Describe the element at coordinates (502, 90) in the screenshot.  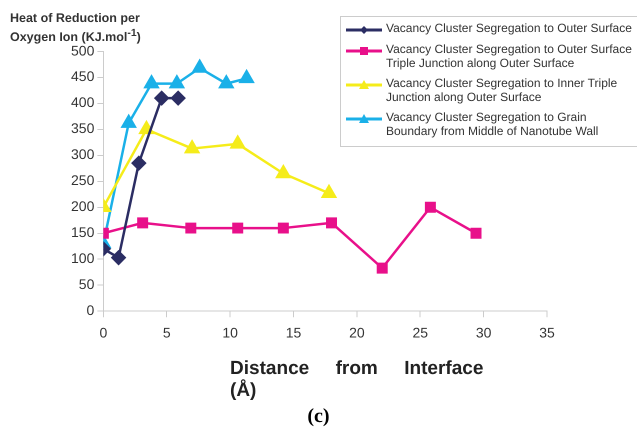
I see `legend-label: Vacancy Cluster Segregation to Inner Triple Junction along Outer Surface` at that location.